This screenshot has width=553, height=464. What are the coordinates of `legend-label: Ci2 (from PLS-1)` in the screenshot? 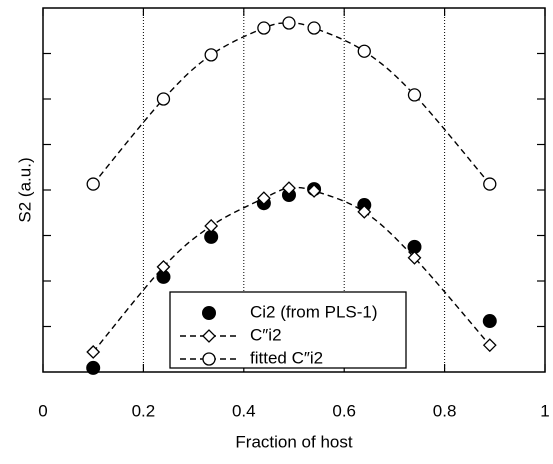 It's located at (314, 311).